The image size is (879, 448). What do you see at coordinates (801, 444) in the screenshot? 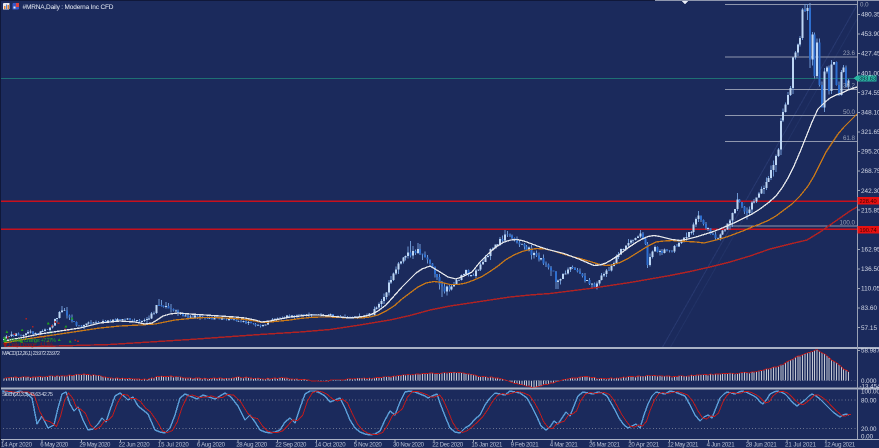
I see `svg-text: 21 Jul 2021` at bounding box center [801, 444].